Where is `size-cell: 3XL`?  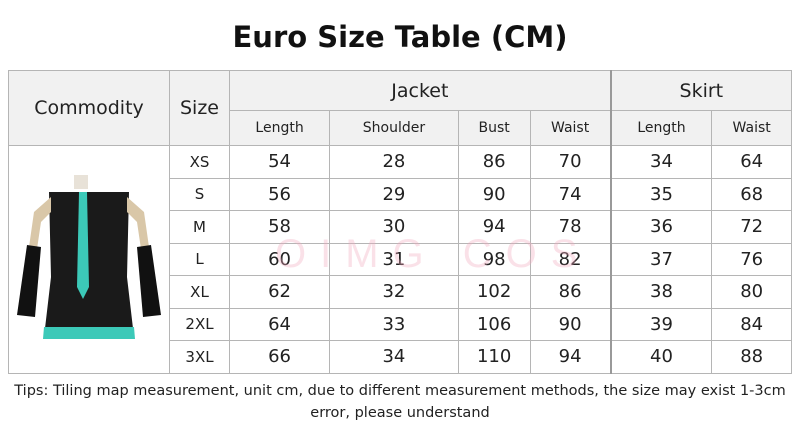
size-cell: 3XL is located at coordinates (199, 357).